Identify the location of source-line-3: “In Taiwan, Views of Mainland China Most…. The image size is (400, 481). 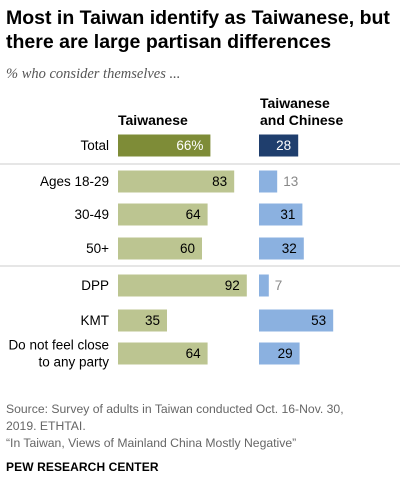
(151, 443).